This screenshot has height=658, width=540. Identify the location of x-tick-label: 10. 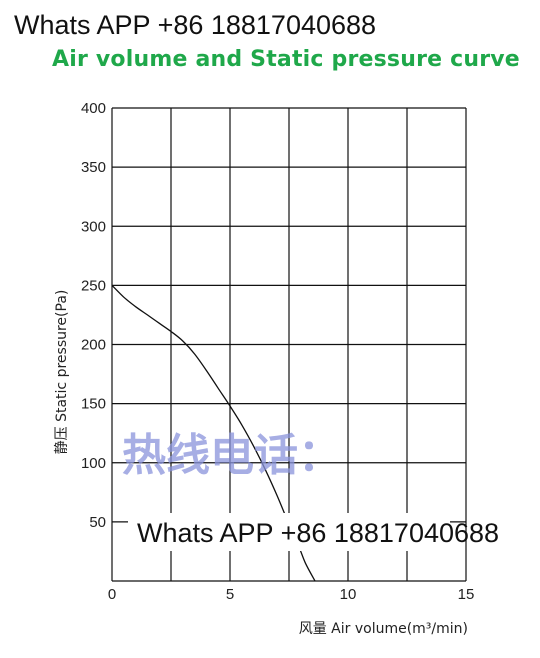
(348, 594).